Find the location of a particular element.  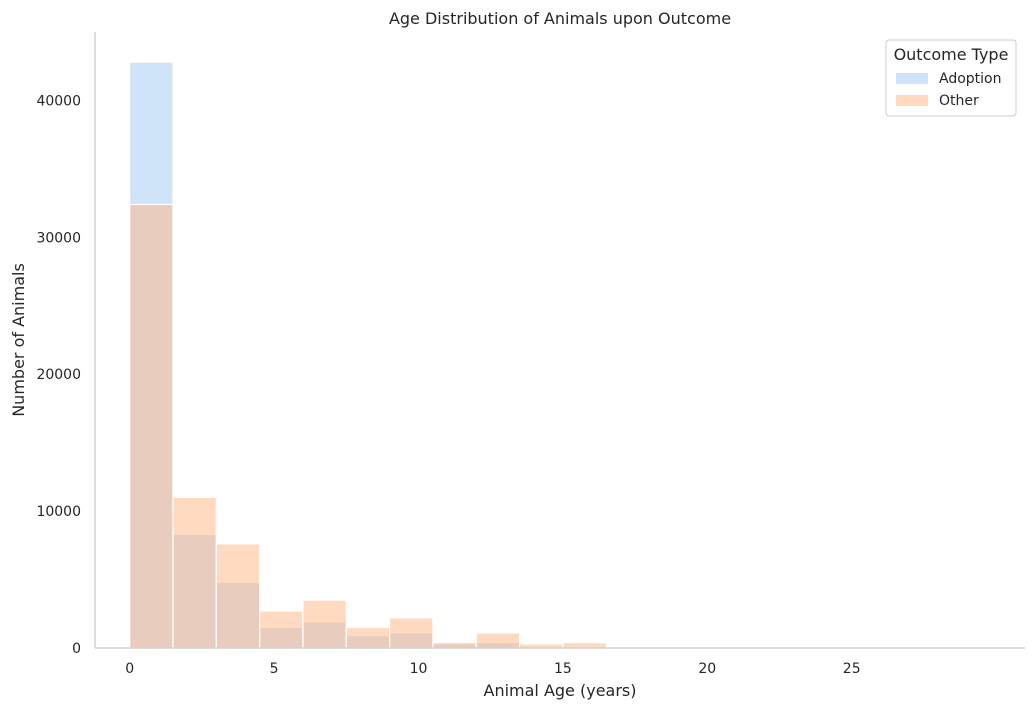

x-tick-label: 5 is located at coordinates (274, 669).